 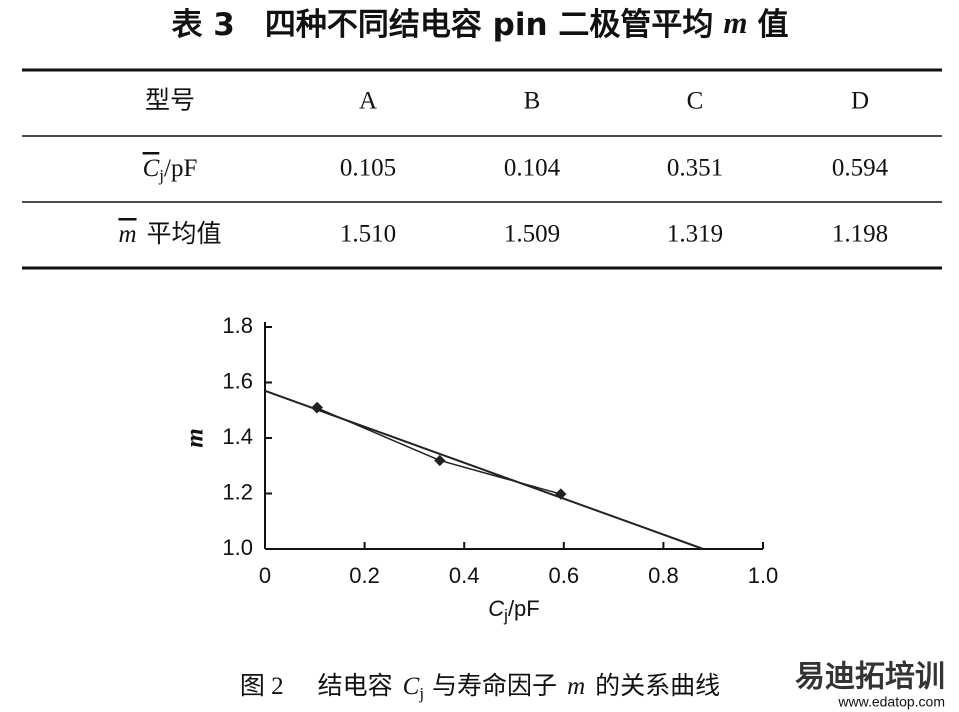 What do you see at coordinates (265, 575) in the screenshot?
I see `x-tick-label: 0` at bounding box center [265, 575].